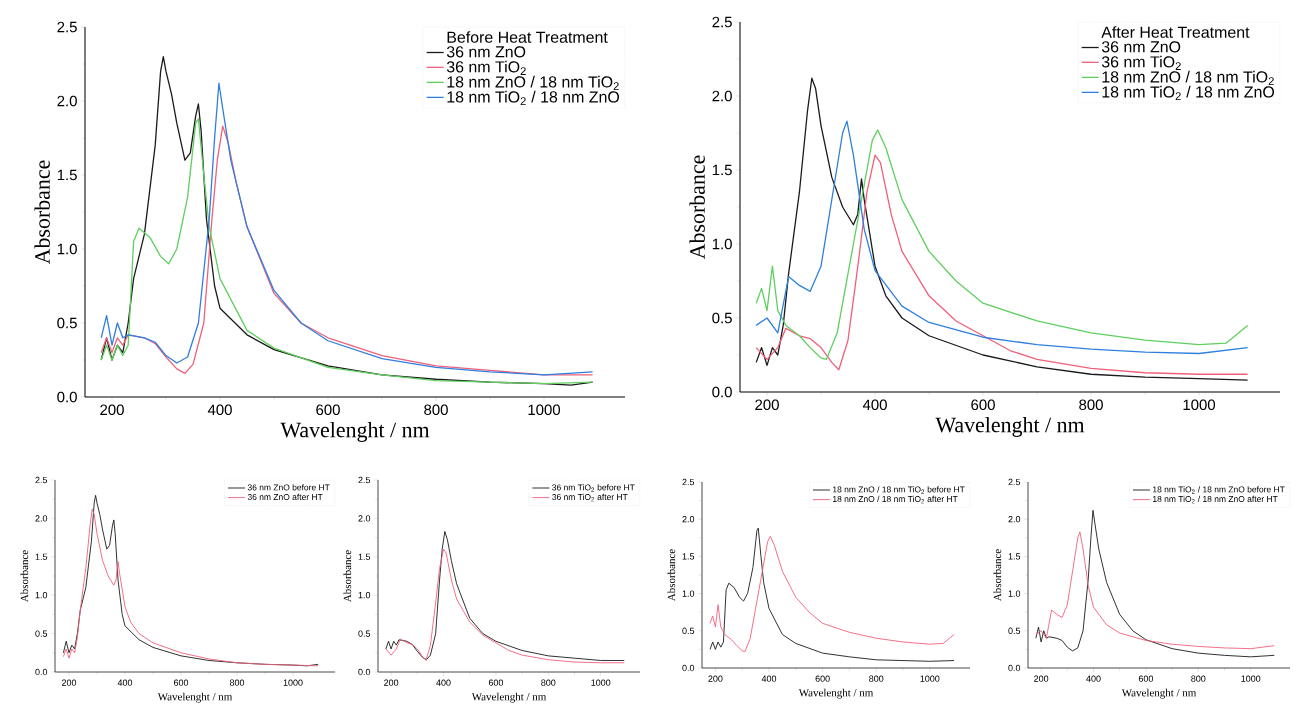 The image size is (1312, 710). Describe the element at coordinates (288, 487) in the screenshot. I see `legend-label: 36 nm ZnO before HT` at that location.